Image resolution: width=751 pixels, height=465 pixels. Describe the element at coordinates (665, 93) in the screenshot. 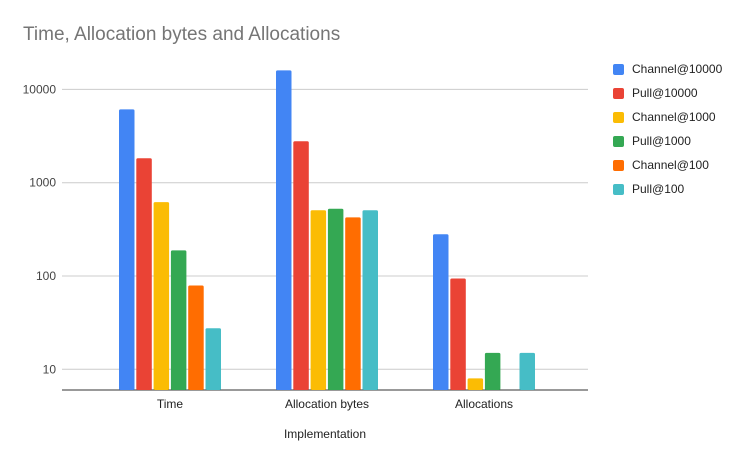

I see `legend-label: Pull@10000` at that location.